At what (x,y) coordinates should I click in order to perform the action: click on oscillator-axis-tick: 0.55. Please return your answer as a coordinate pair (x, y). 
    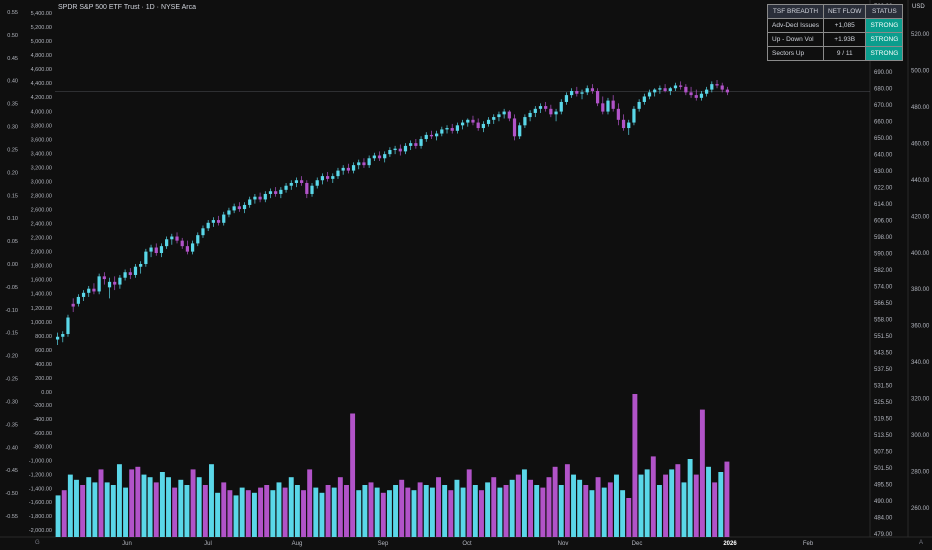
    Looking at the image, I should click on (12, 13).